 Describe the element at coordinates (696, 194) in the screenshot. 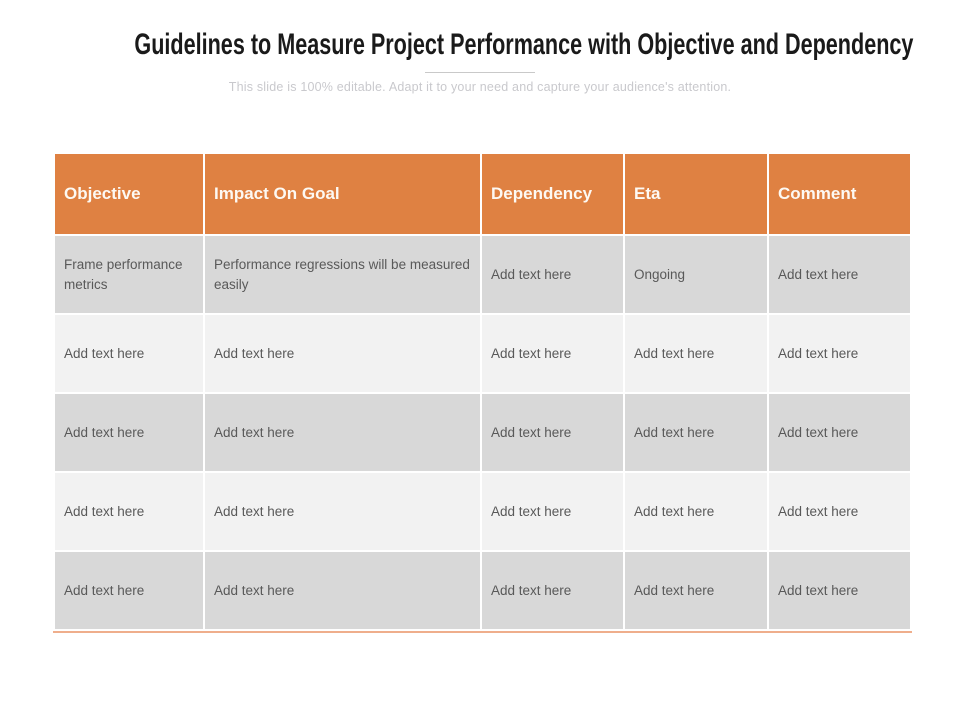

I see `column-header-eta: Eta` at that location.